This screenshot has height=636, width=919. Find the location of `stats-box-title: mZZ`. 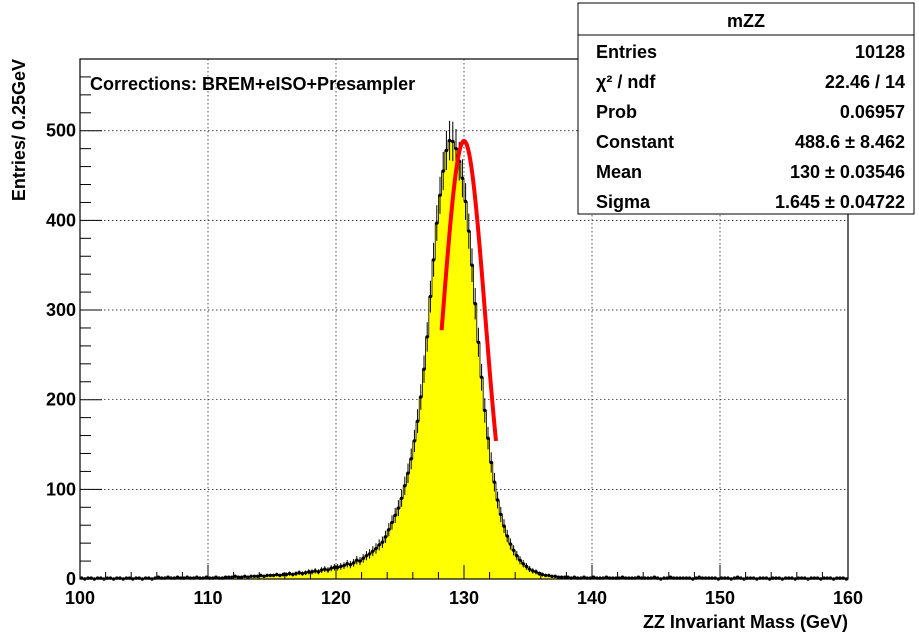

stats-box-title: mZZ is located at coordinates (746, 21).